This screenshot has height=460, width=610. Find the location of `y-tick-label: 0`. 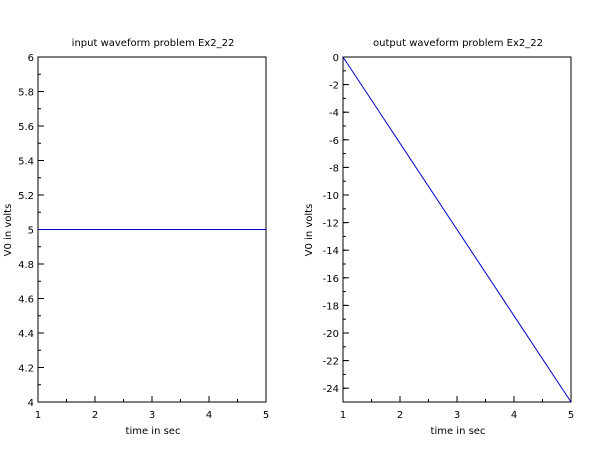

y-tick-label: 0 is located at coordinates (336, 58).